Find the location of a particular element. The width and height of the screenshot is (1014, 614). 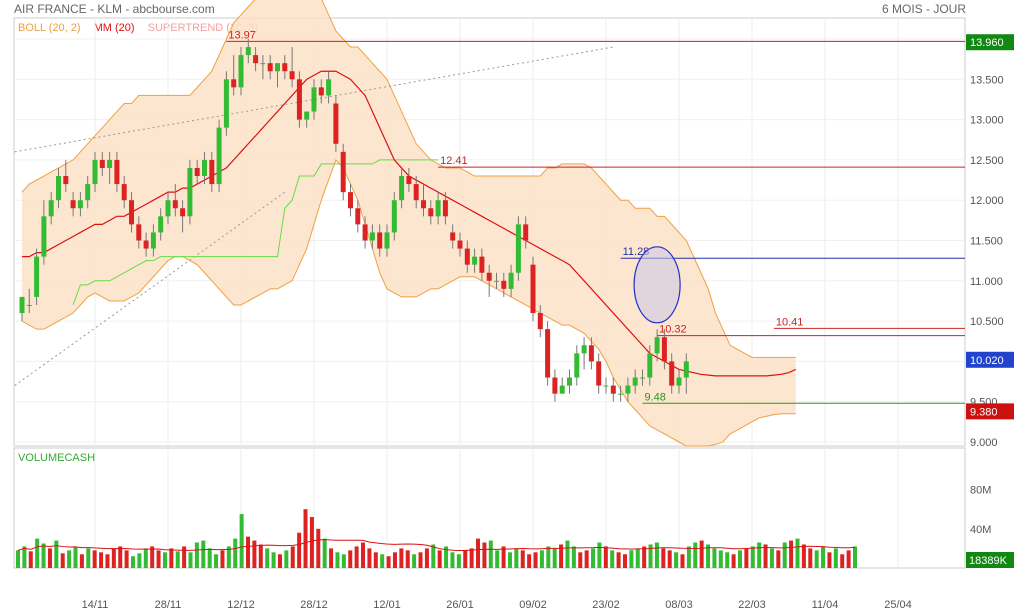

x-tick-label: 28/11 is located at coordinates (168, 605).